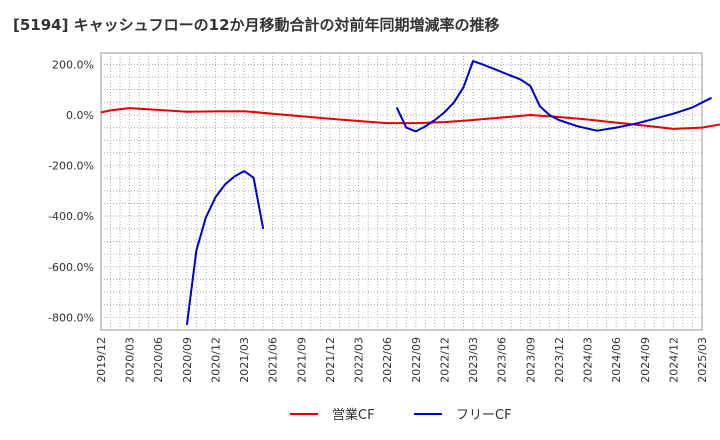 Image resolution: width=720 pixels, height=440 pixels. Describe the element at coordinates (702, 360) in the screenshot. I see `x-tick-label: 2025/03` at that location.